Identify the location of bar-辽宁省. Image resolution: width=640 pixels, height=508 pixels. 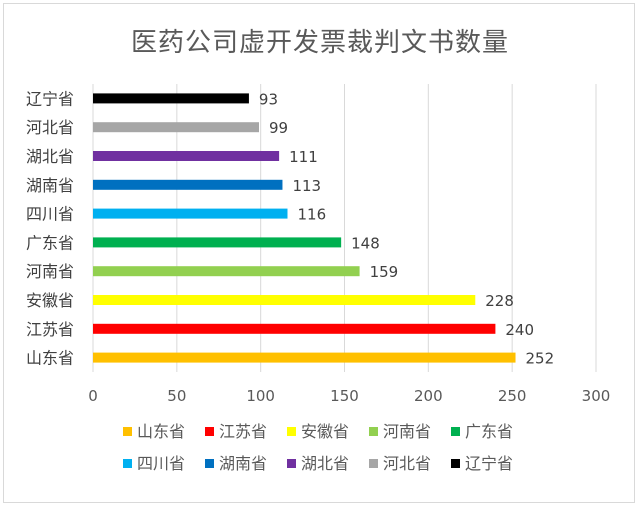
(171, 98).